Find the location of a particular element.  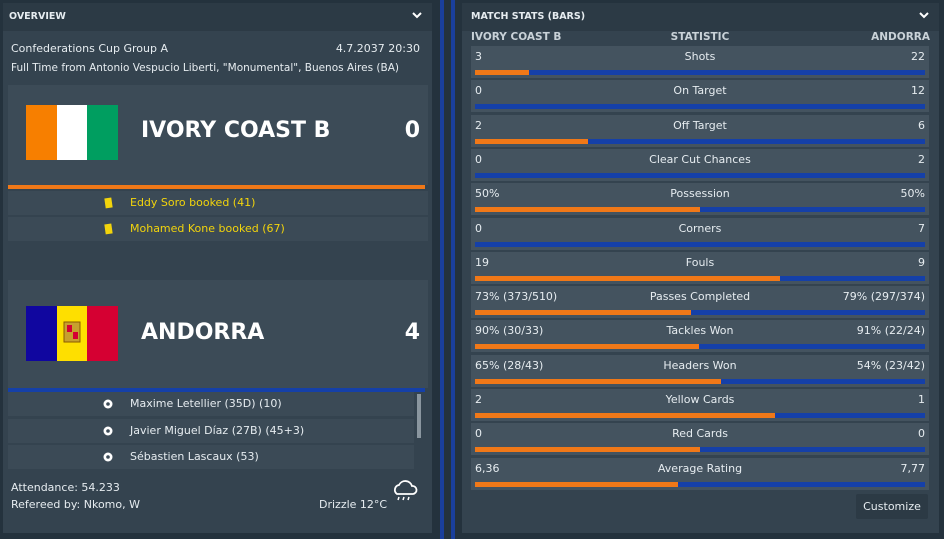

stat-name: Corners is located at coordinates (700, 228).